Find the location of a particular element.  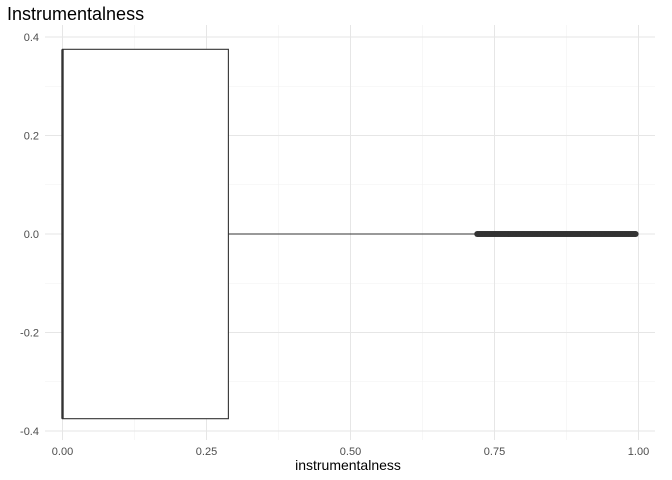

y-tick-labels: -0.4 -0.2 0.0 0.2 0.4 is located at coordinates (29, 235).